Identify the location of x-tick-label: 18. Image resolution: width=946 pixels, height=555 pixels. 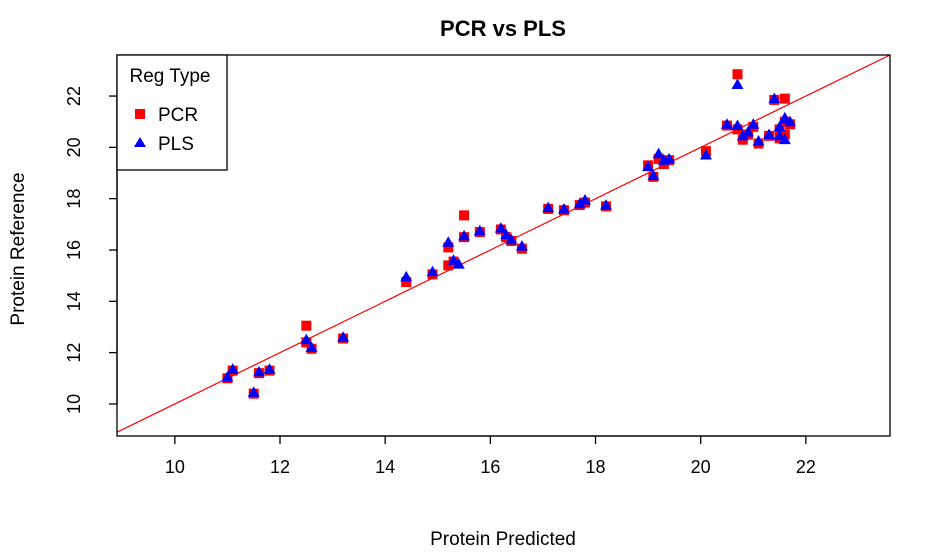
(596, 467).